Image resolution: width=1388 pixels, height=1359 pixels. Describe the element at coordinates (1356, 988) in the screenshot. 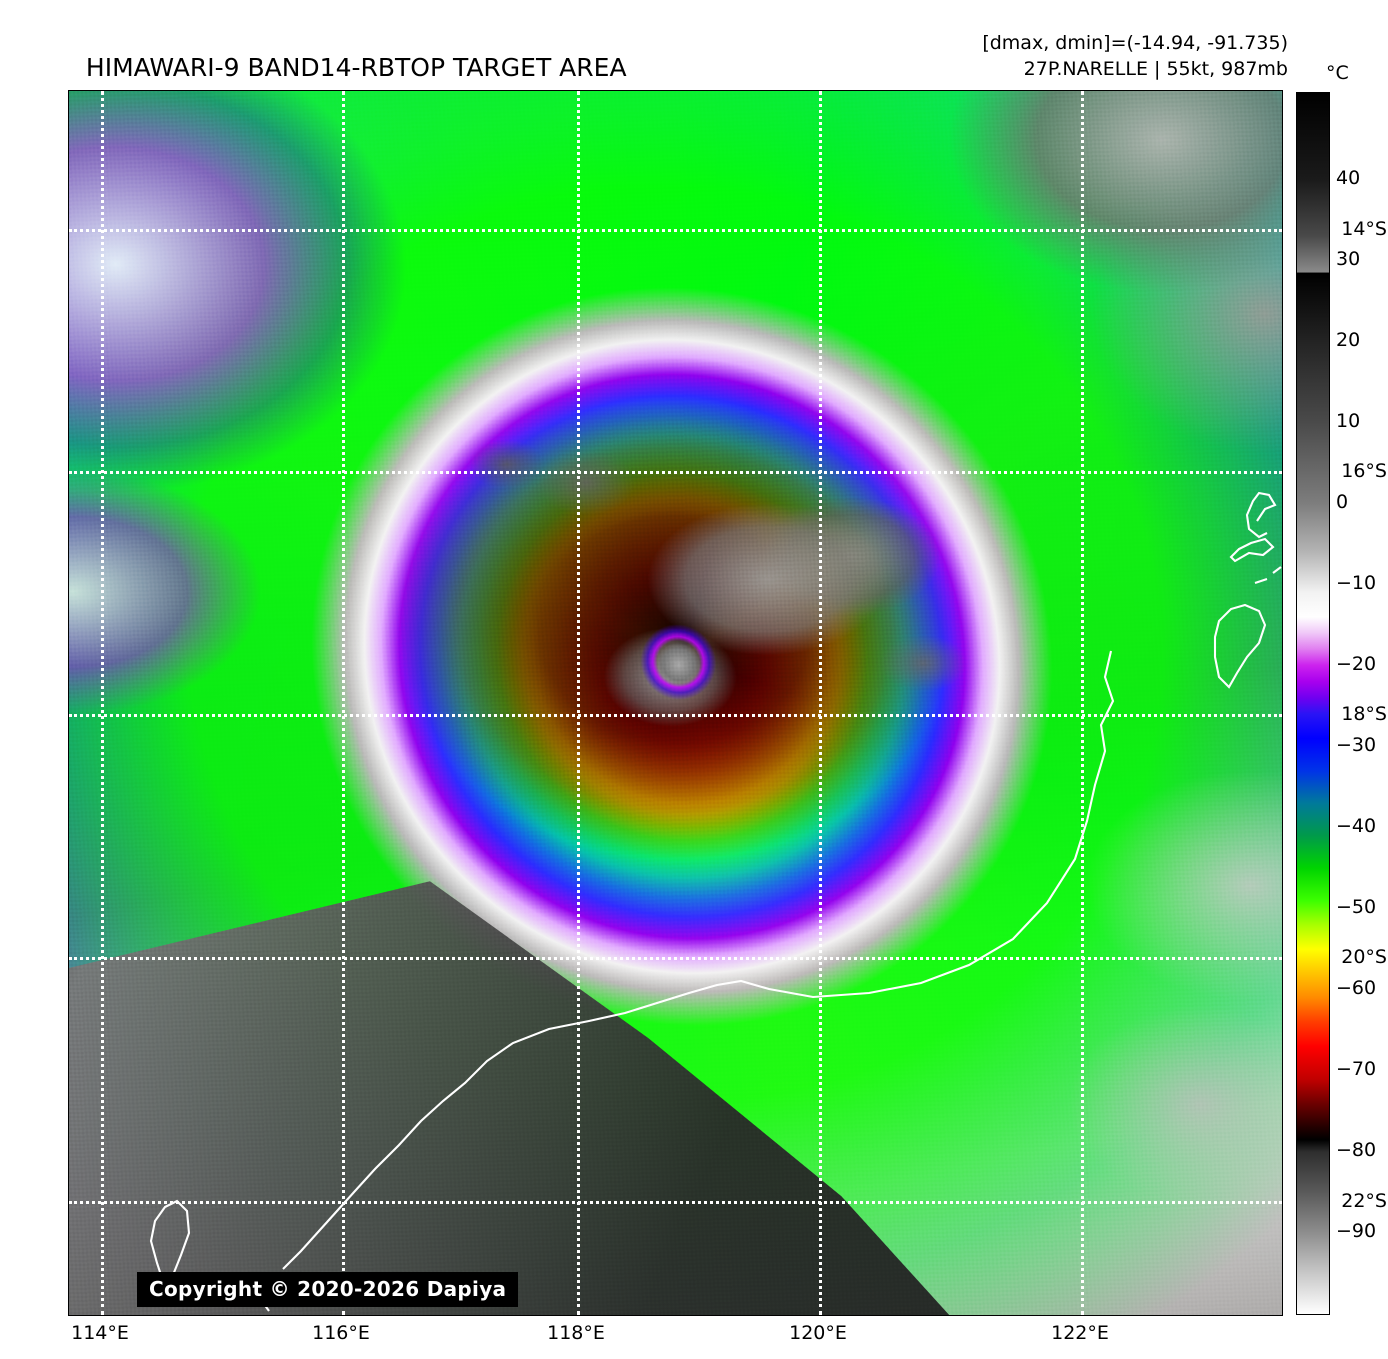

I see `colorbar-tick-m60: −60` at that location.